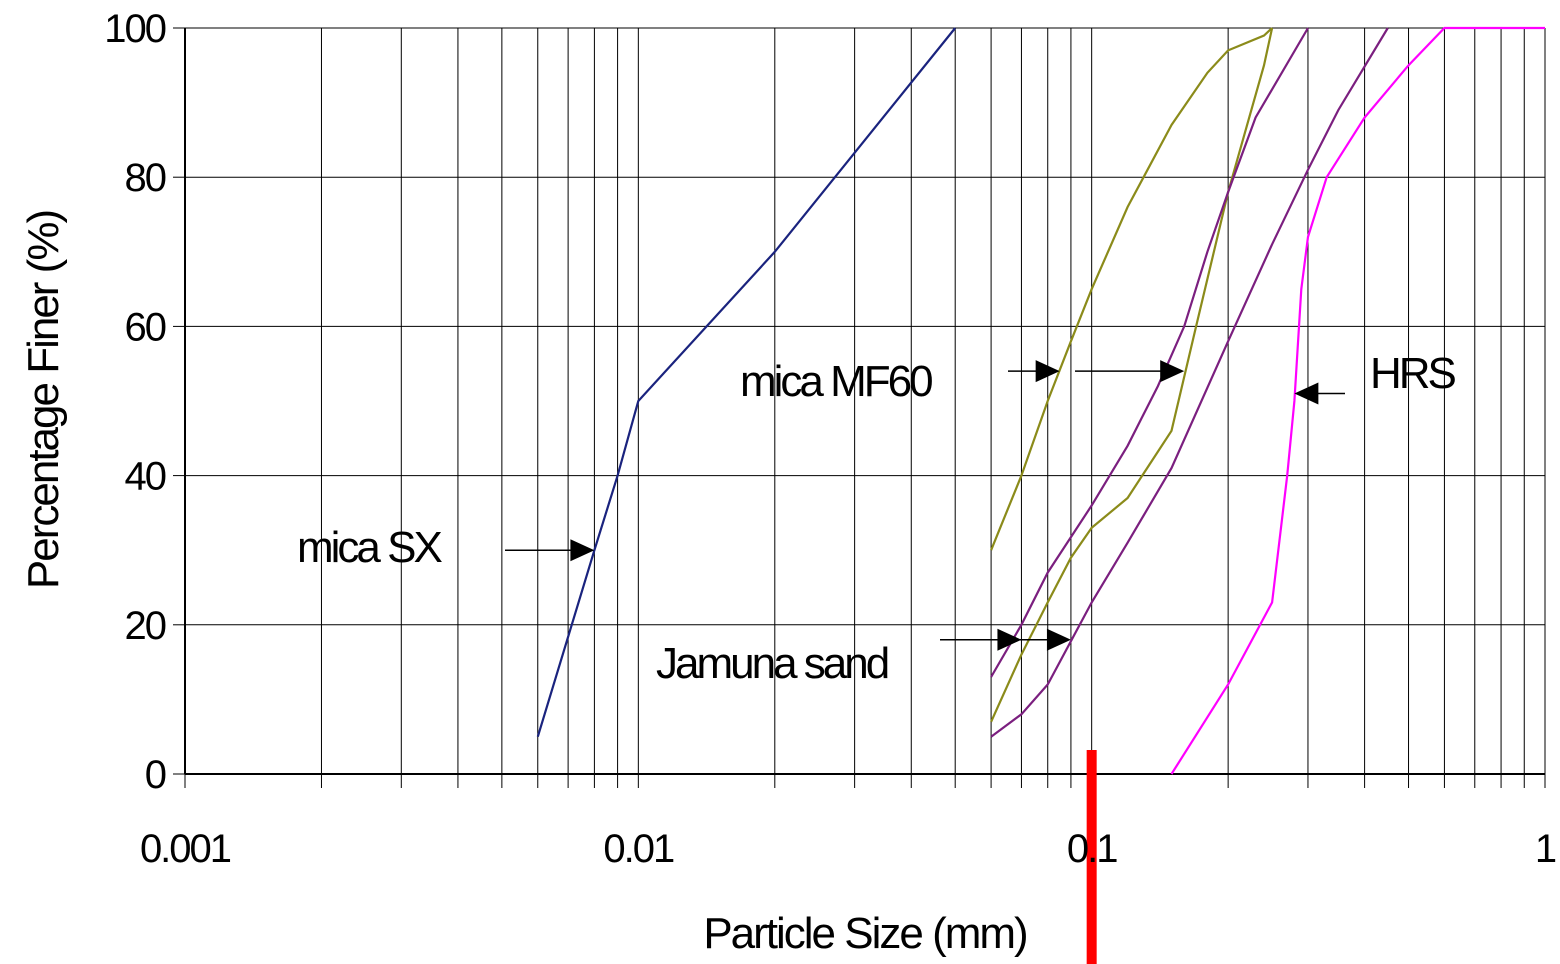  Describe the element at coordinates (145, 477) in the screenshot. I see `y-tick-label: 40` at that location.